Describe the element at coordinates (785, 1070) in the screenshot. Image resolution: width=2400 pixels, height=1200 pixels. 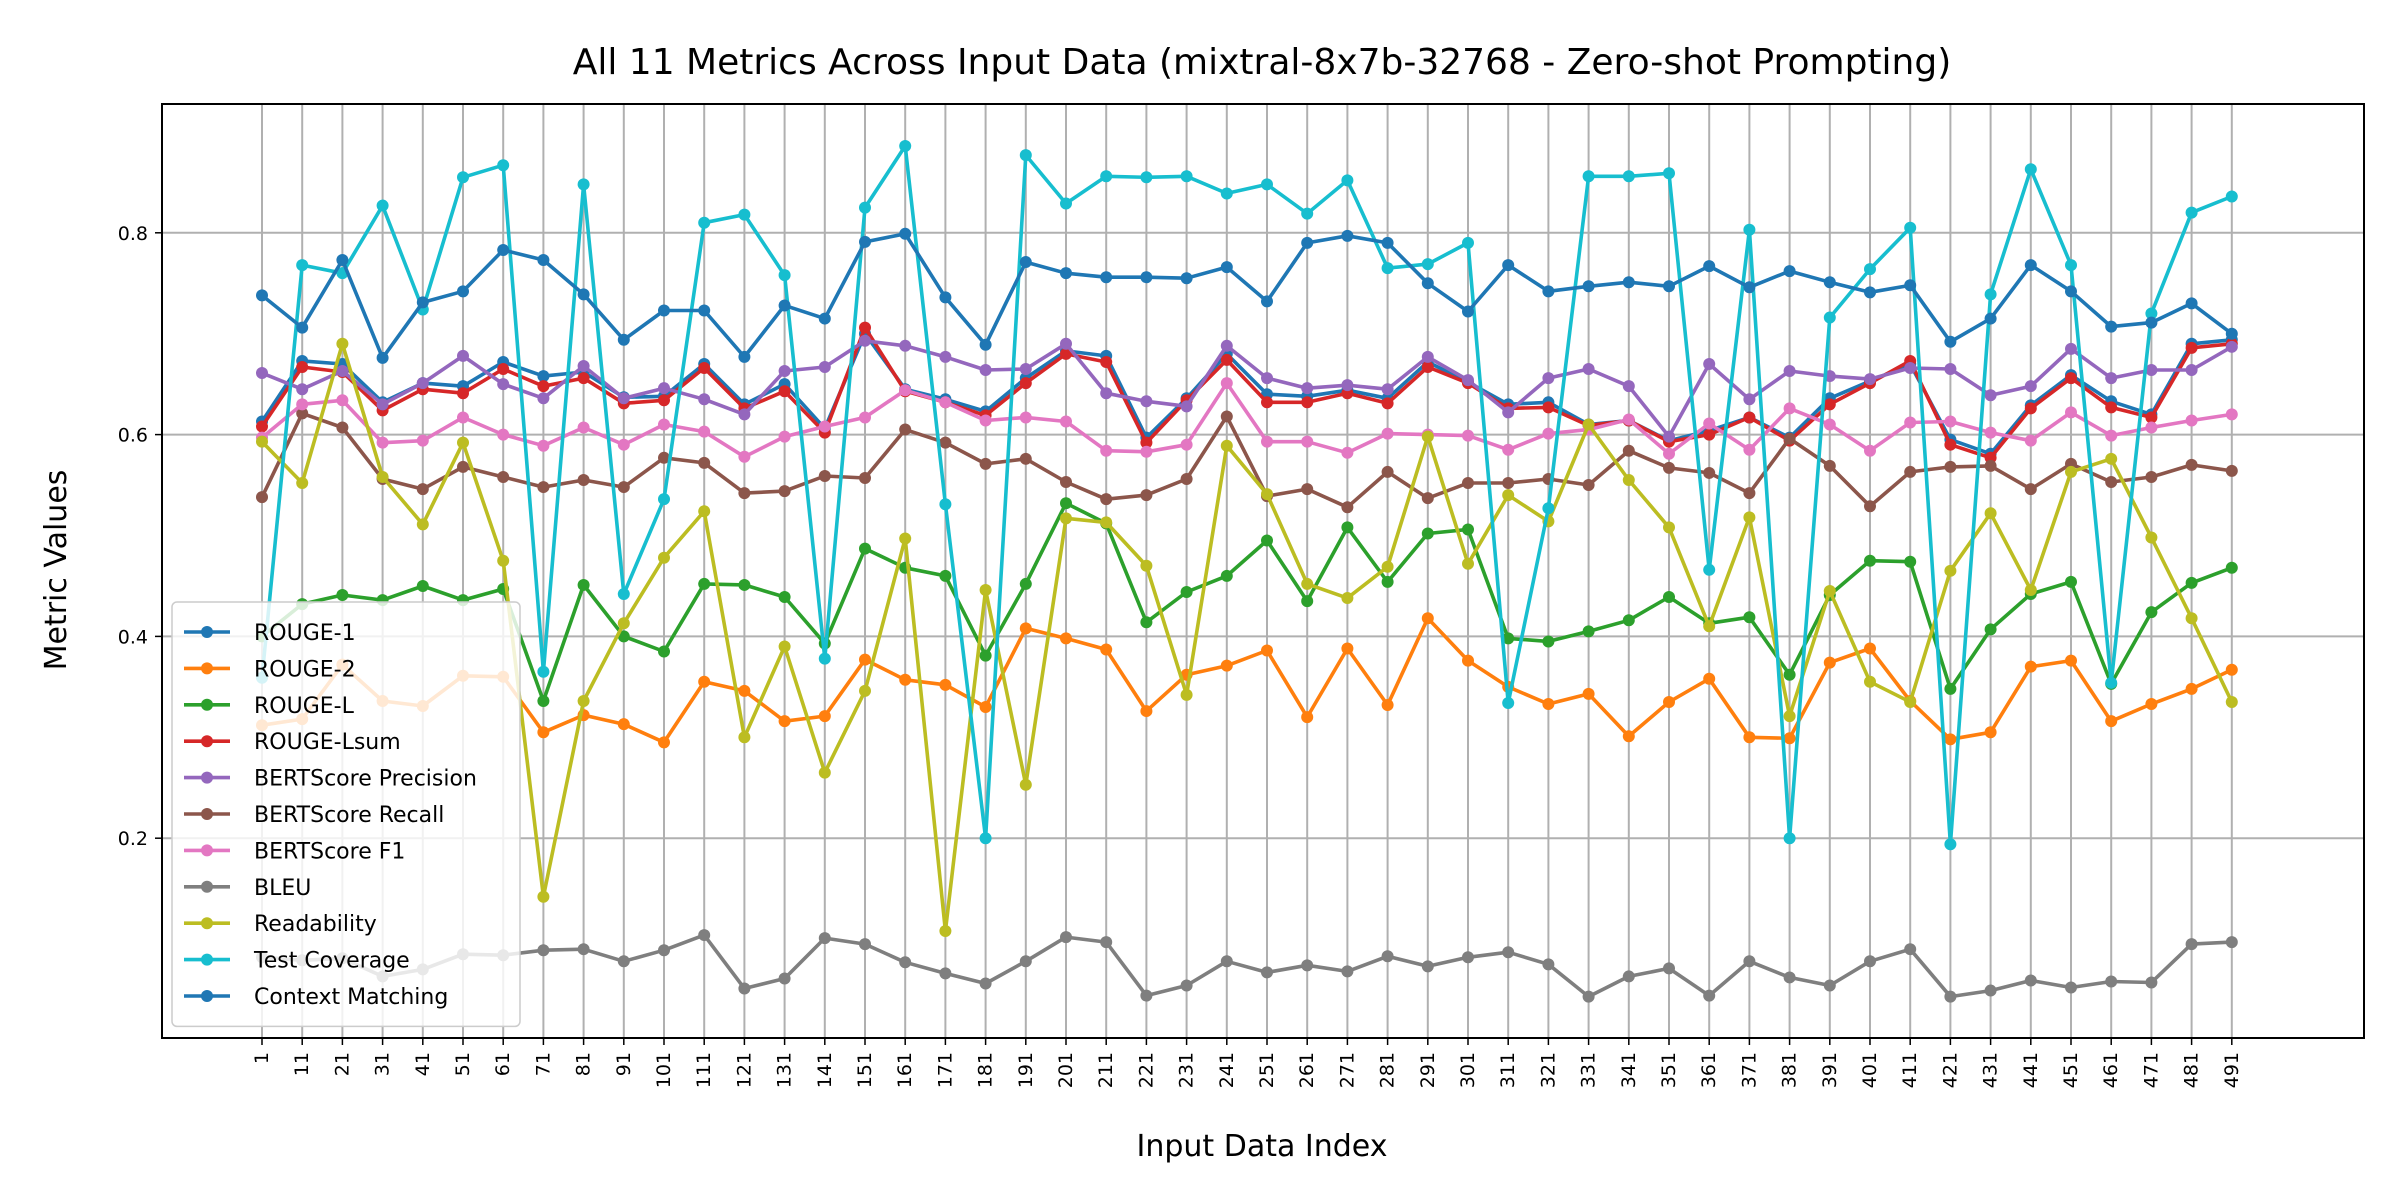
I see `x-tick-label: 131` at that location.